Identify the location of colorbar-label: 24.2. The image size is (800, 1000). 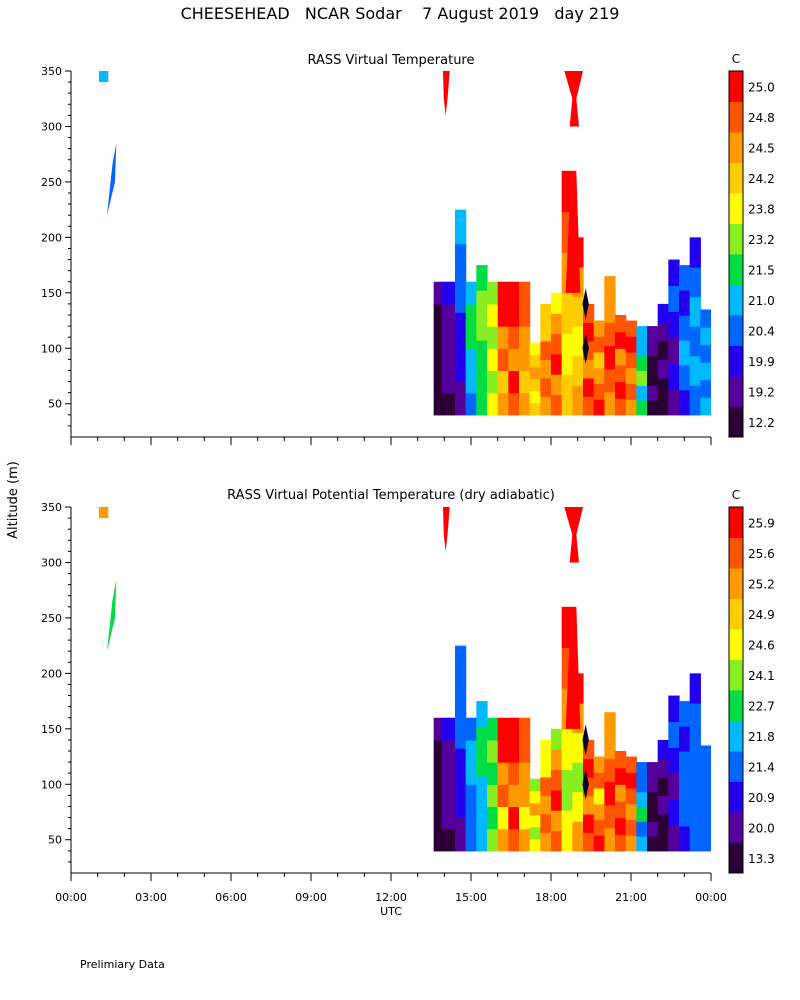
(761, 179).